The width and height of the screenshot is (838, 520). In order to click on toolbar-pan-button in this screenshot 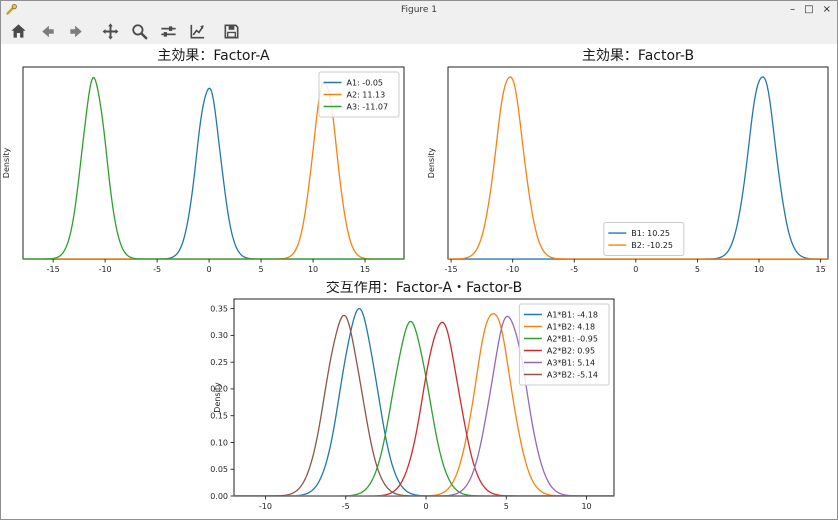, I will do `click(110, 32)`.